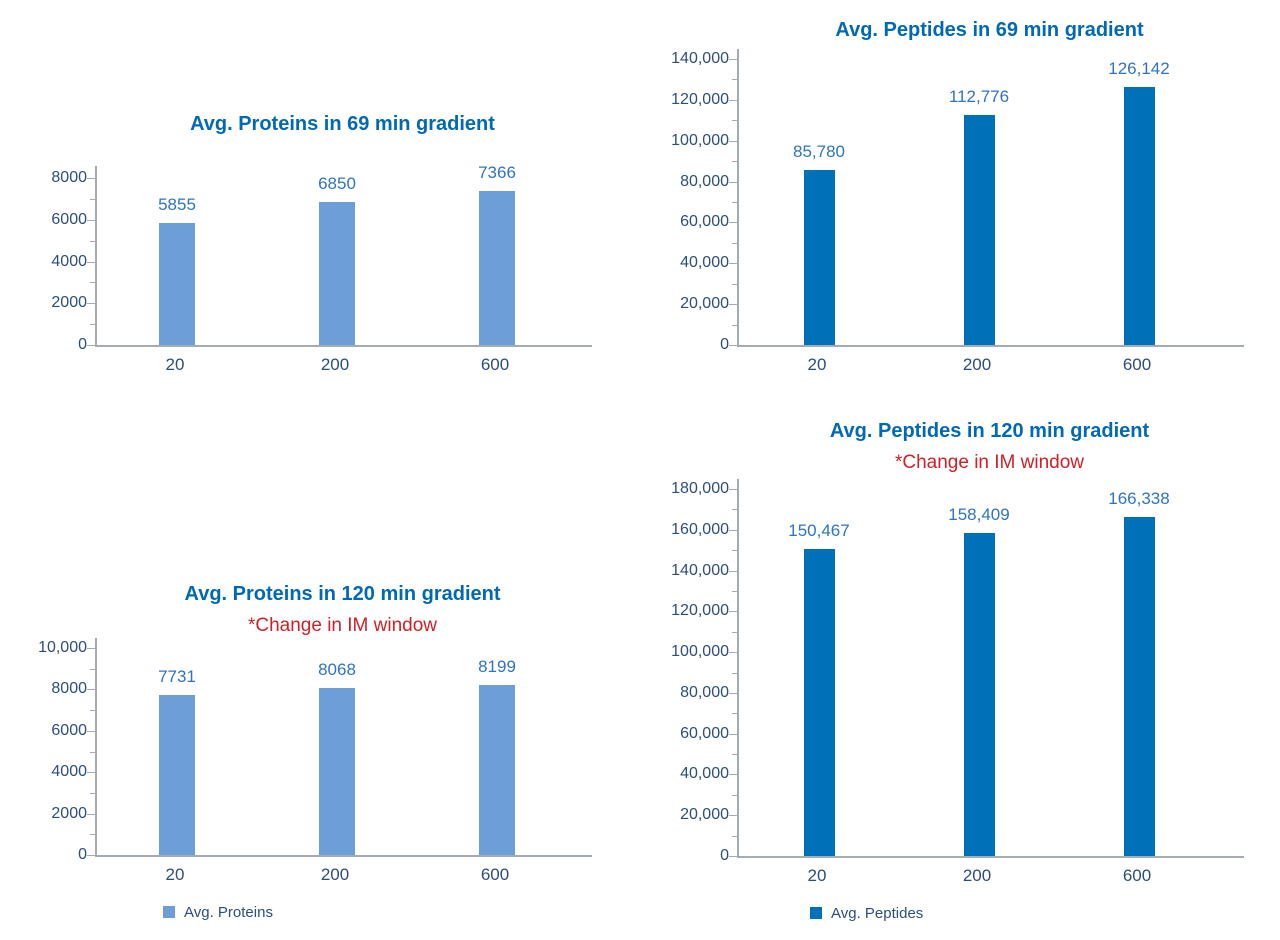 This screenshot has height=940, width=1280. Describe the element at coordinates (177, 676) in the screenshot. I see `bar-value-label: 7731` at that location.